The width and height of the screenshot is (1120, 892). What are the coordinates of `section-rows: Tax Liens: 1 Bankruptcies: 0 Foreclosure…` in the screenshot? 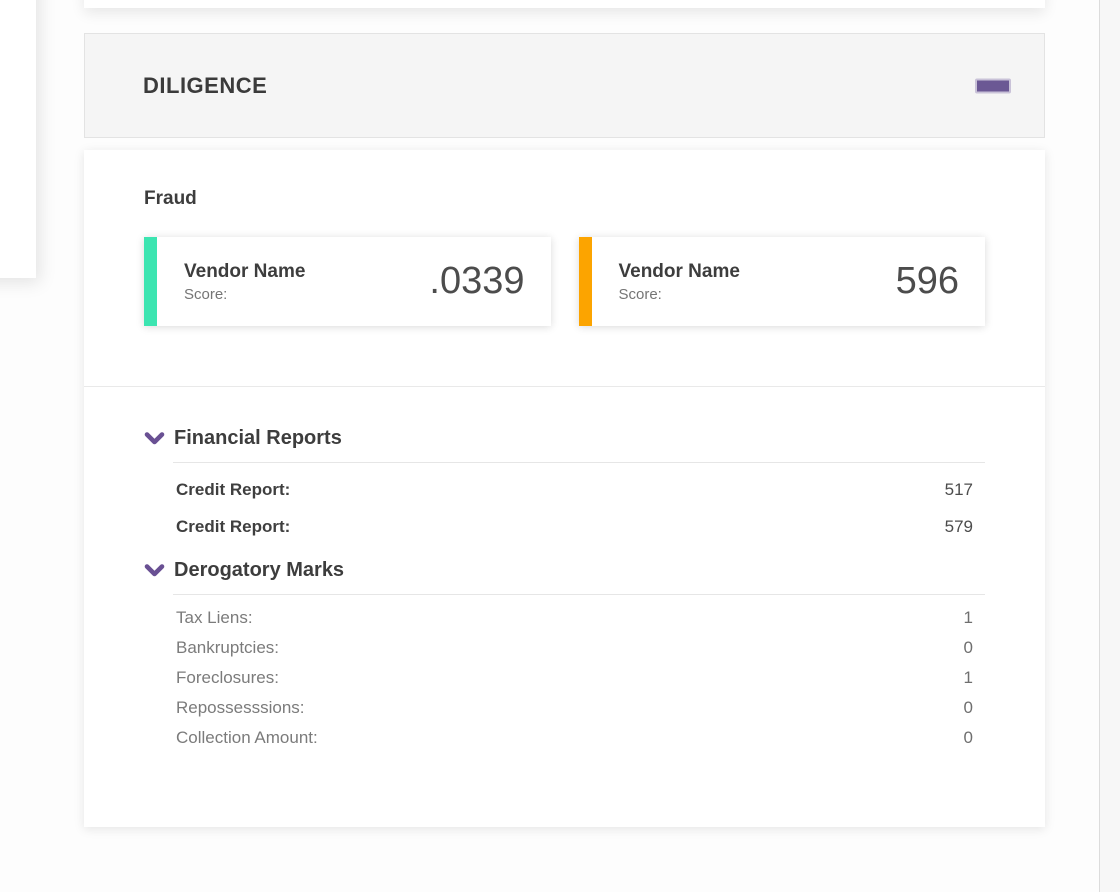 It's located at (580, 678).